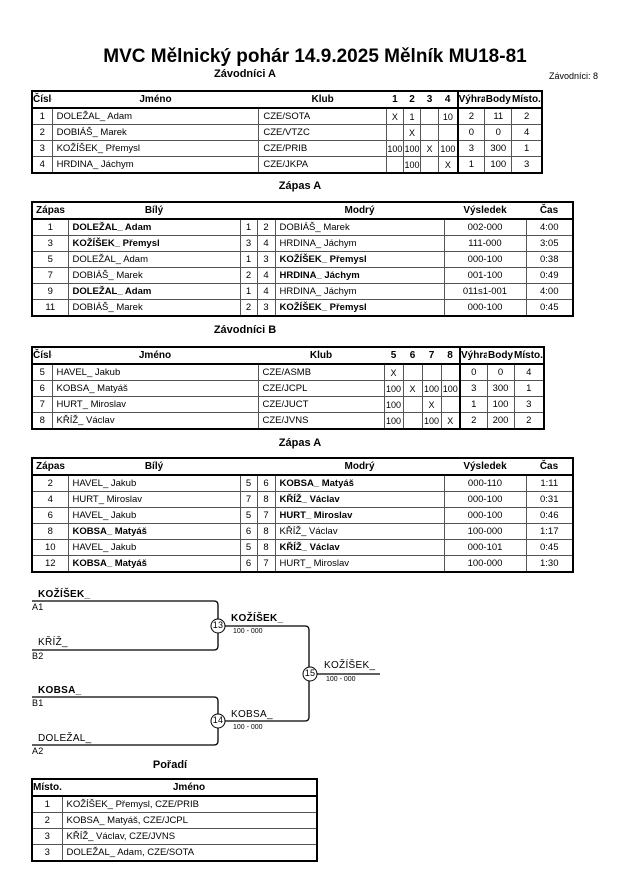  I want to click on column-header: Klub, so click(321, 356).